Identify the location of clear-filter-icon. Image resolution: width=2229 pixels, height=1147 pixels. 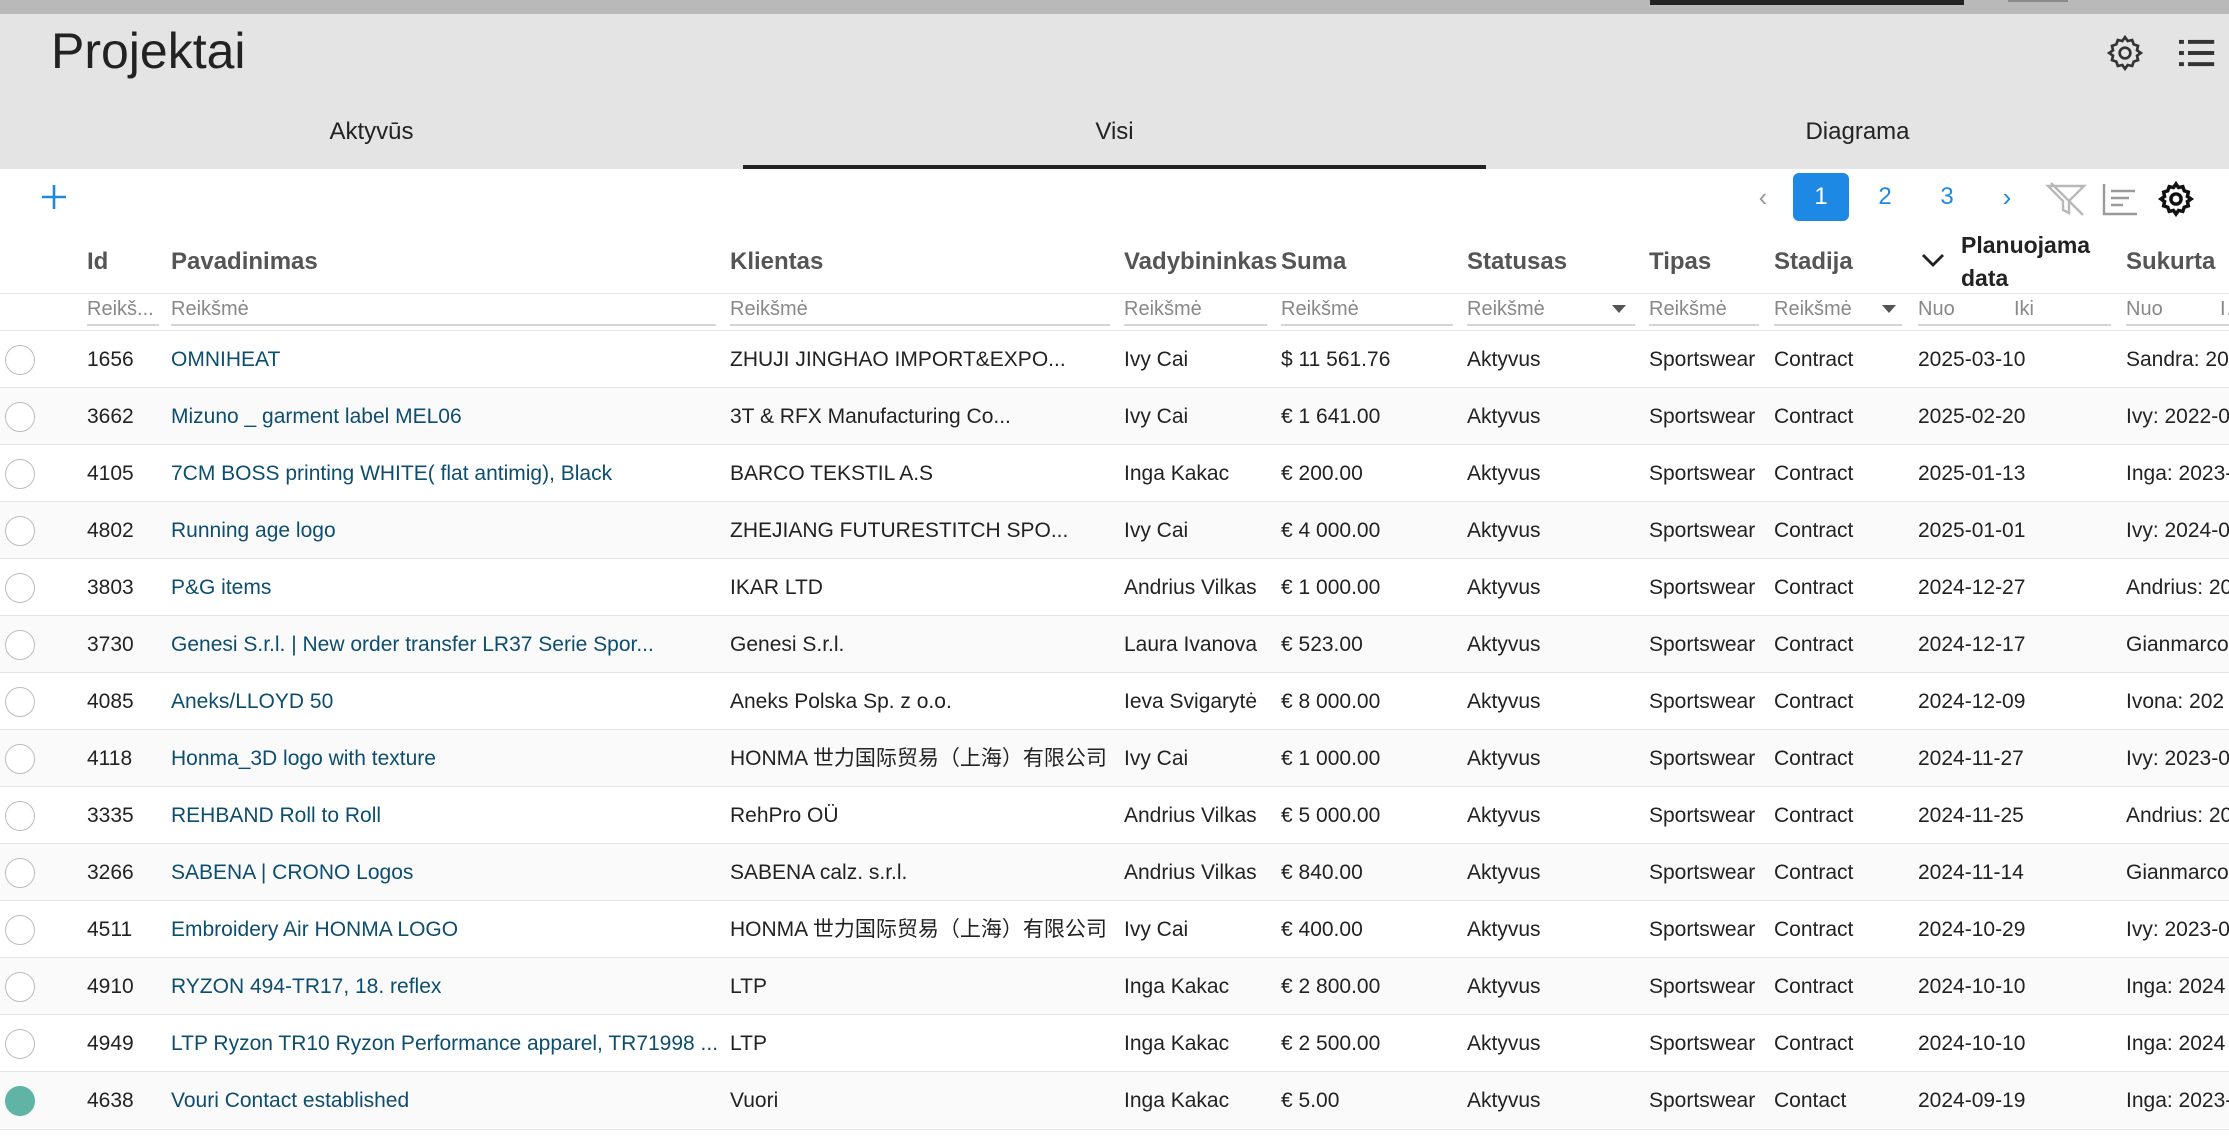
(2066, 199).